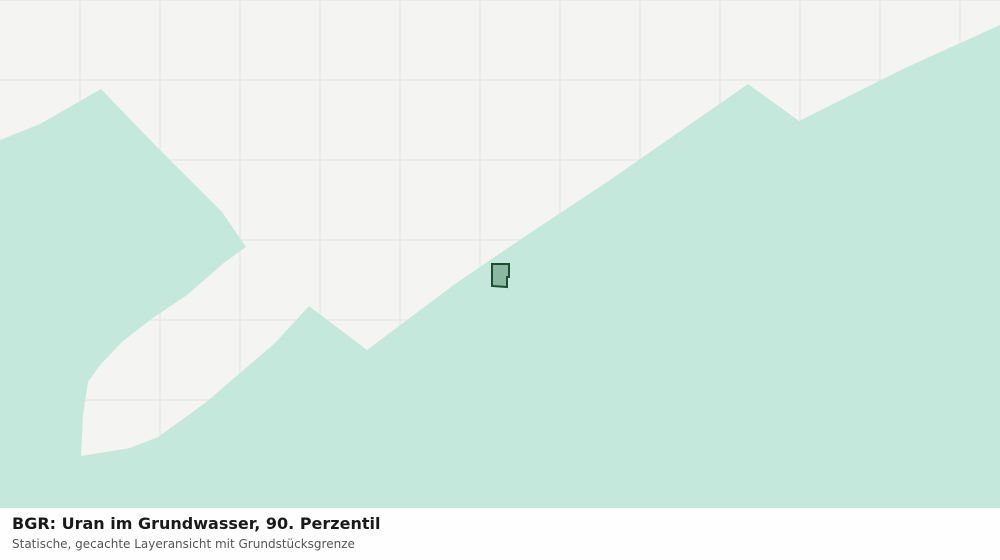 The height and width of the screenshot is (560, 1000). I want to click on parcel-boundary, so click(500, 276).